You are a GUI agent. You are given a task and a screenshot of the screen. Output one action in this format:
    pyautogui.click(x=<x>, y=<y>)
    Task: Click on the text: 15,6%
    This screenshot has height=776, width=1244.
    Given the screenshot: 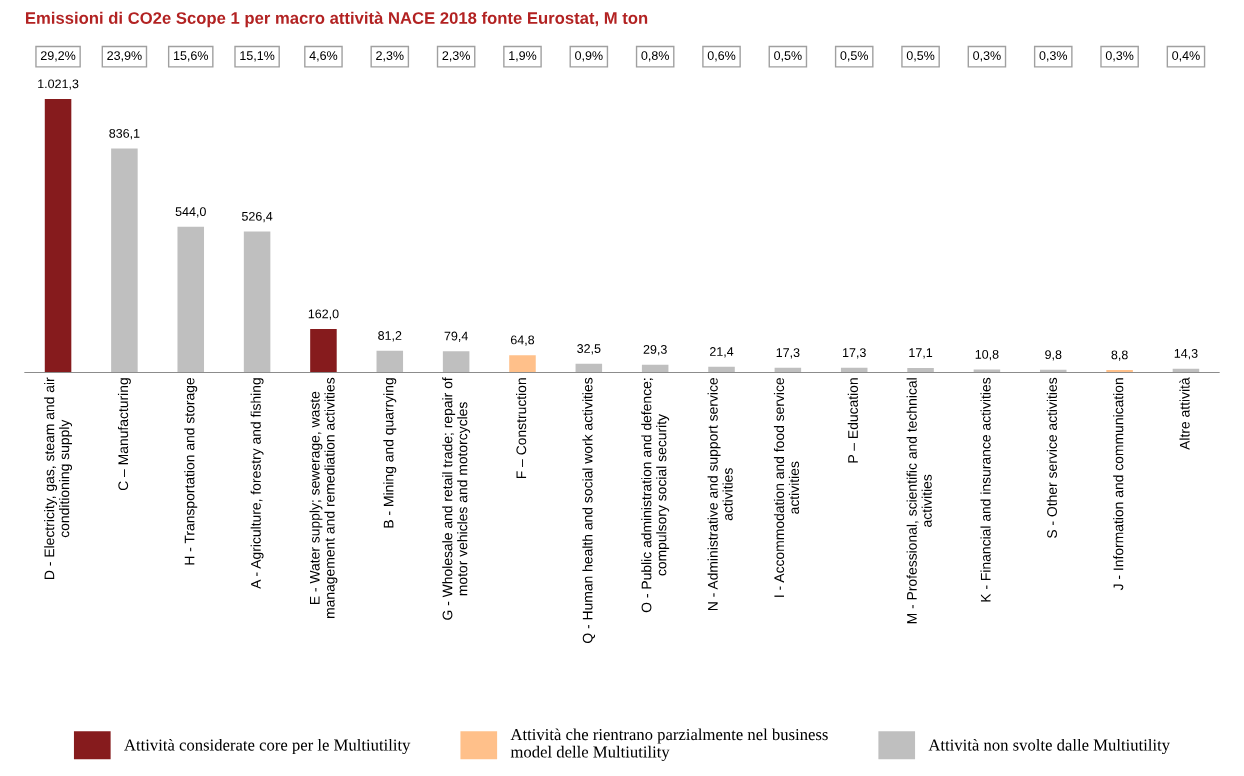 What is the action you would take?
    pyautogui.click(x=191, y=56)
    